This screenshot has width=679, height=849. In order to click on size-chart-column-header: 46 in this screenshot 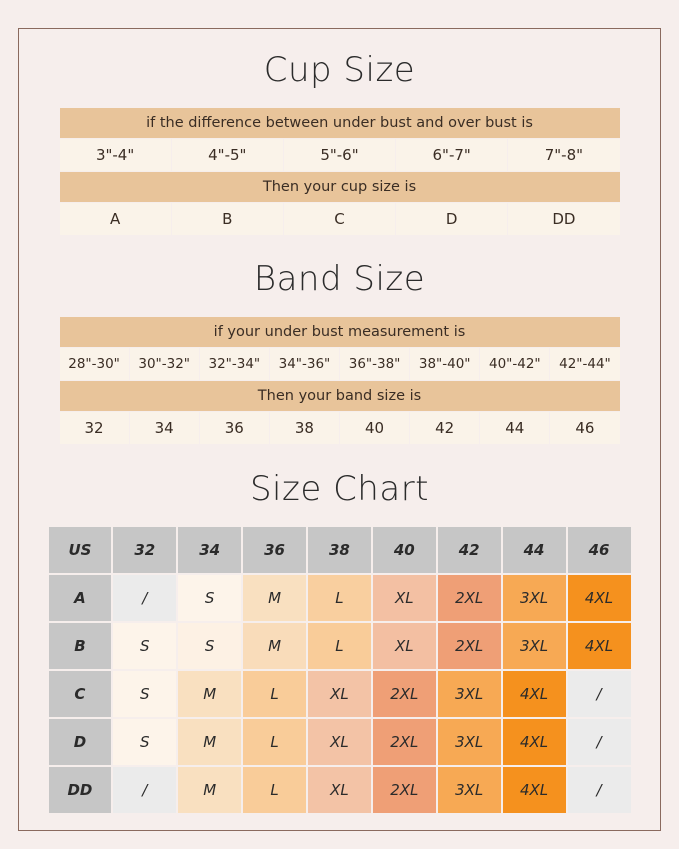, I will do `click(599, 550)`.